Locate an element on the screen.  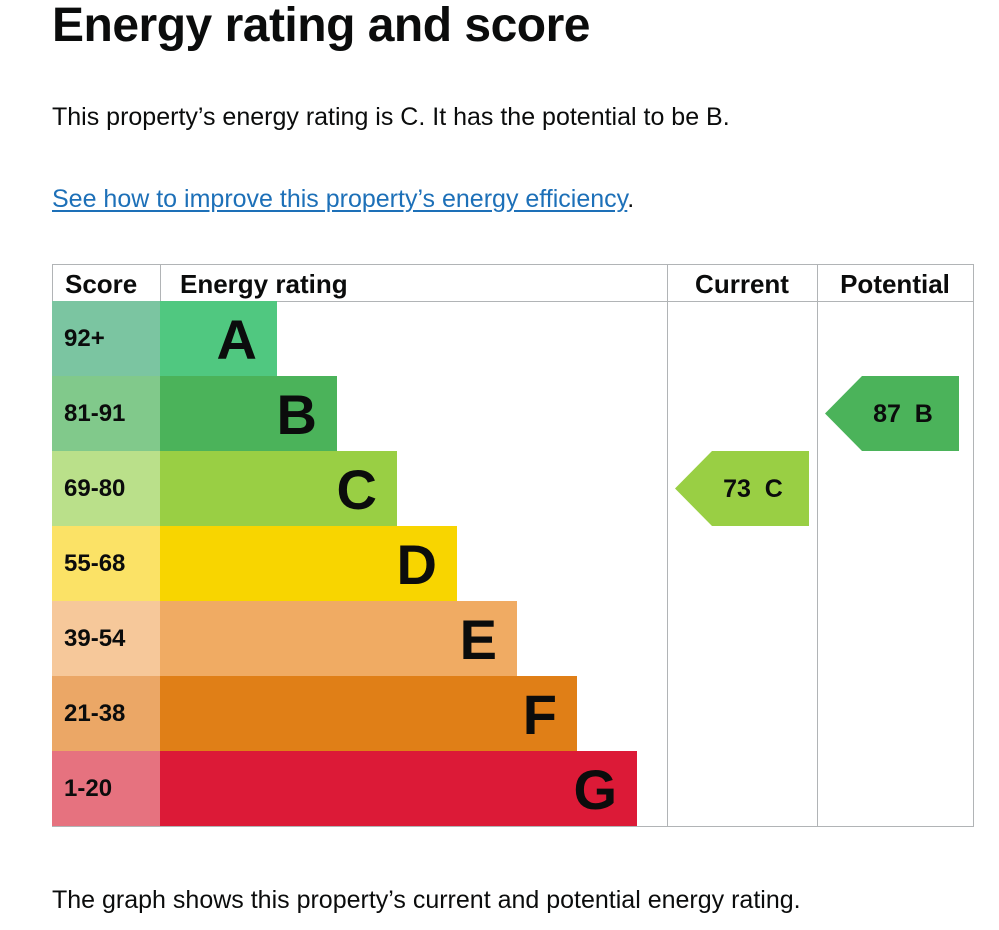
score-cell-d is located at coordinates (106, 563).